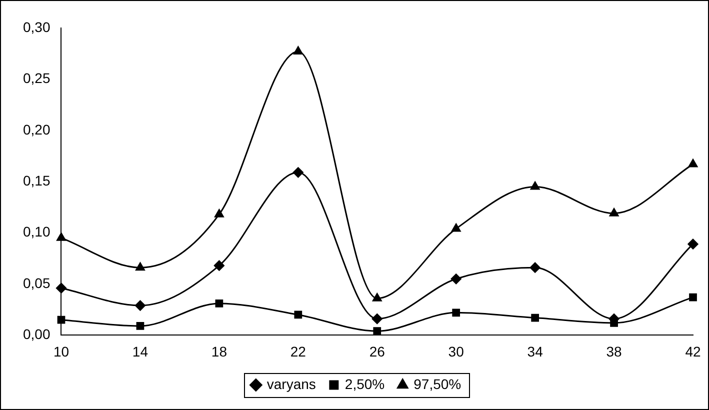 This screenshot has height=410, width=709. Describe the element at coordinates (438, 384) in the screenshot. I see `legend-label: 97,50%` at that location.